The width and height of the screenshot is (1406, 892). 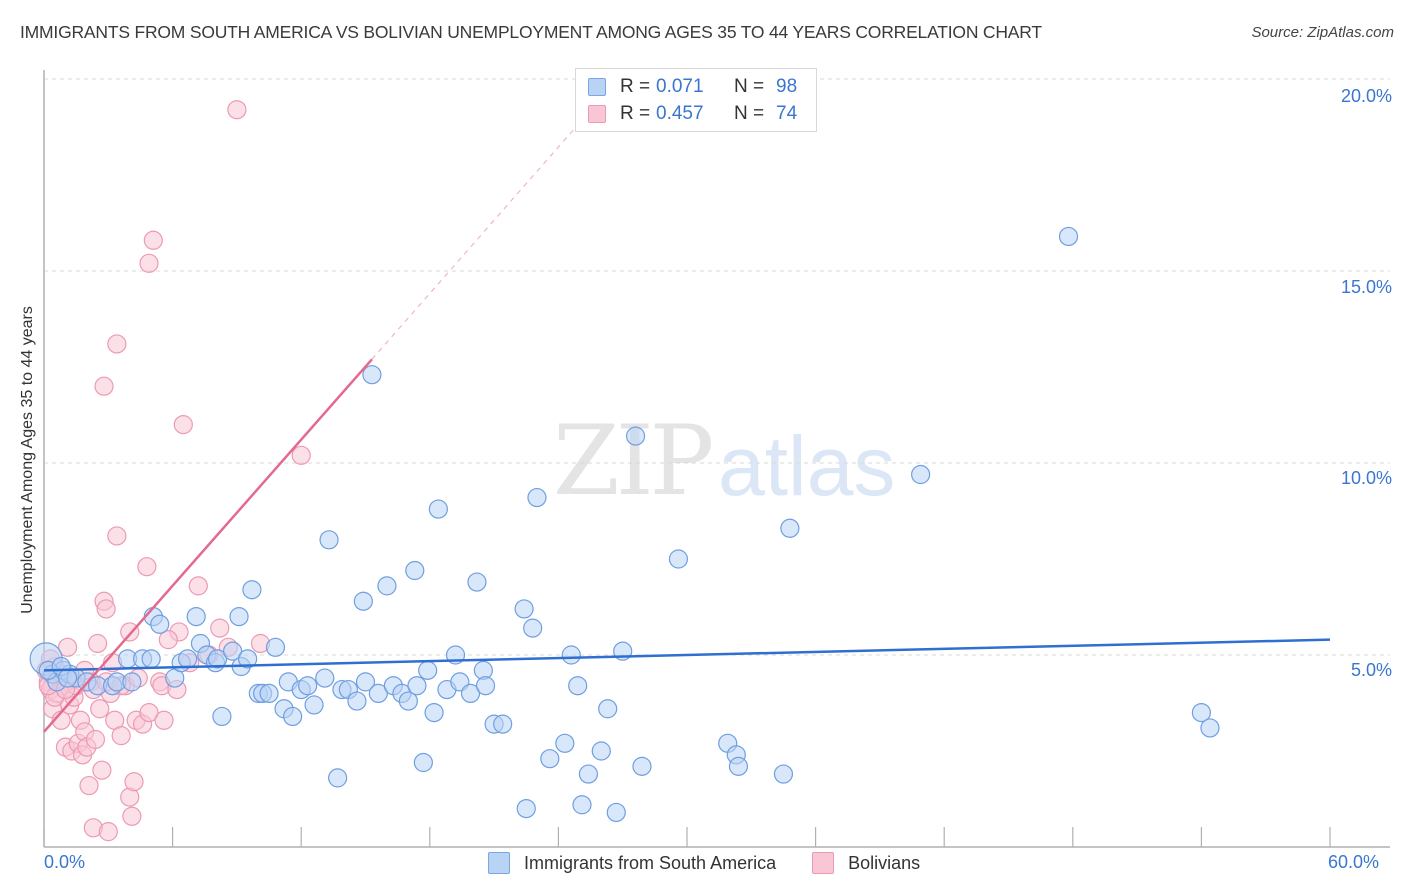 What do you see at coordinates (1366, 287) in the screenshot?
I see `y-tick-15: 15.0%` at bounding box center [1366, 287].